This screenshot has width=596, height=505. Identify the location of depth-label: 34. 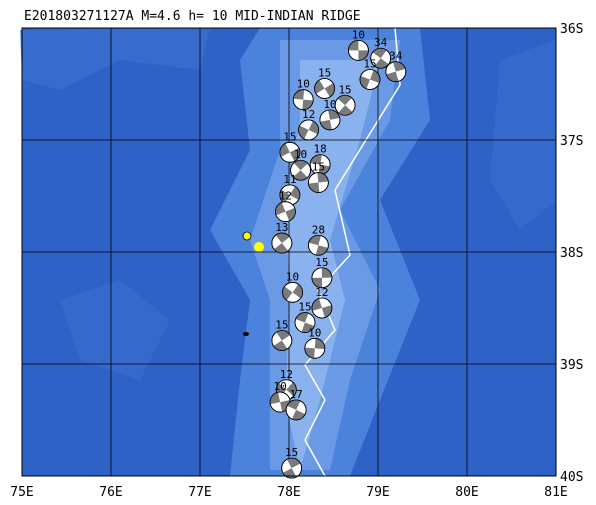
(396, 56).